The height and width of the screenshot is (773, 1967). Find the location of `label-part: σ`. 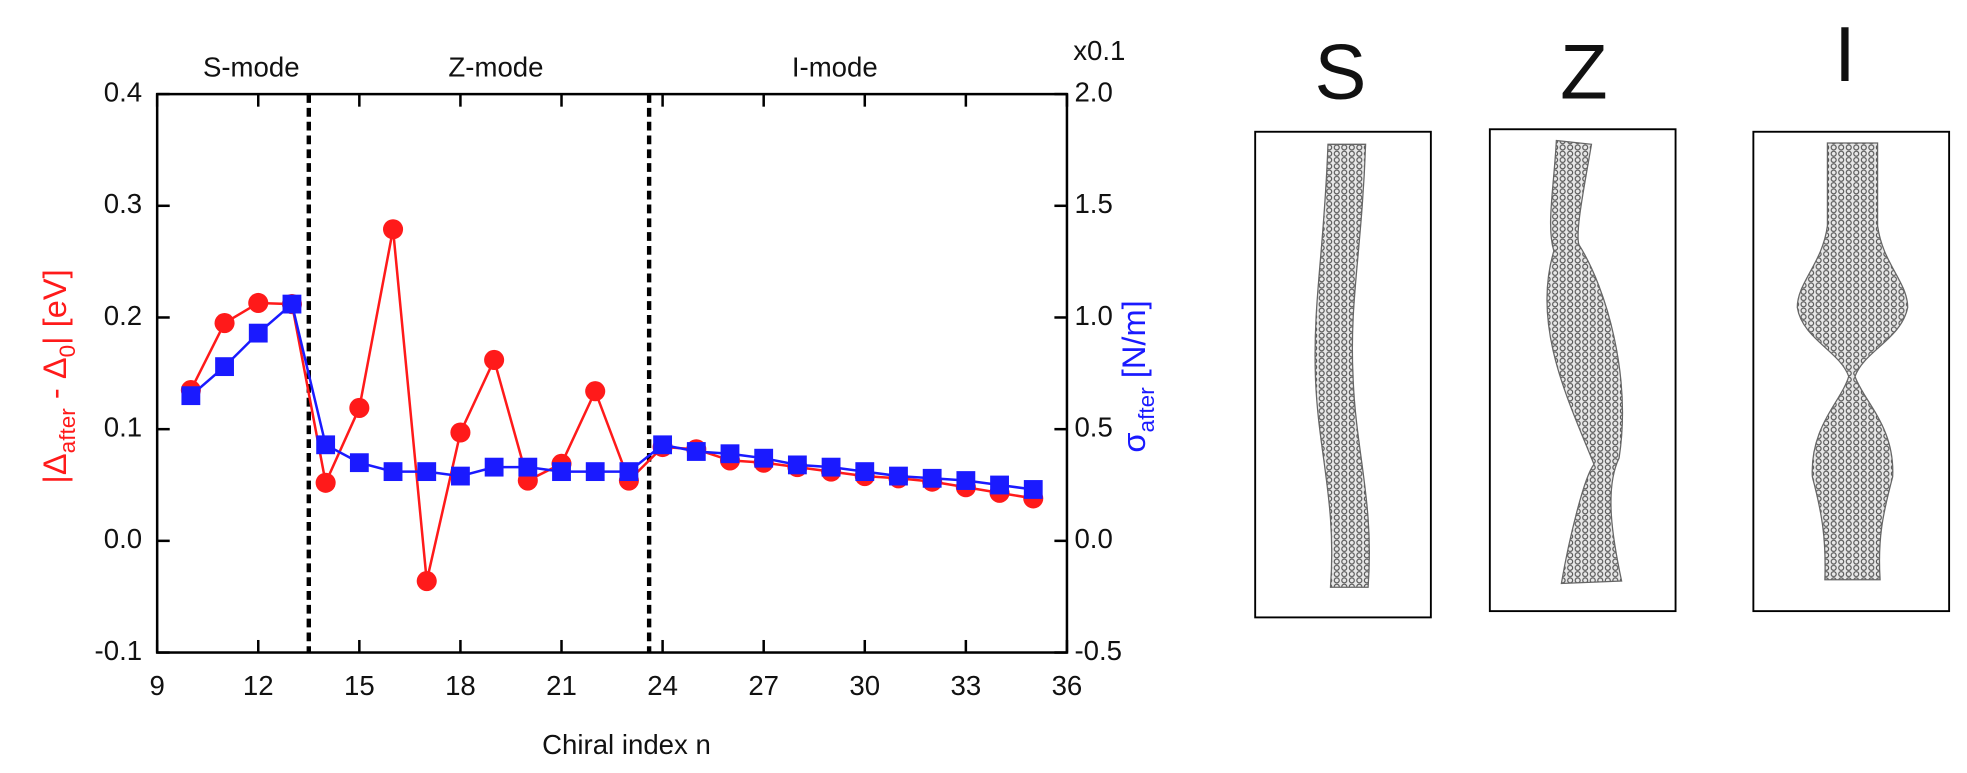

label-part: σ is located at coordinates (1133, 442).